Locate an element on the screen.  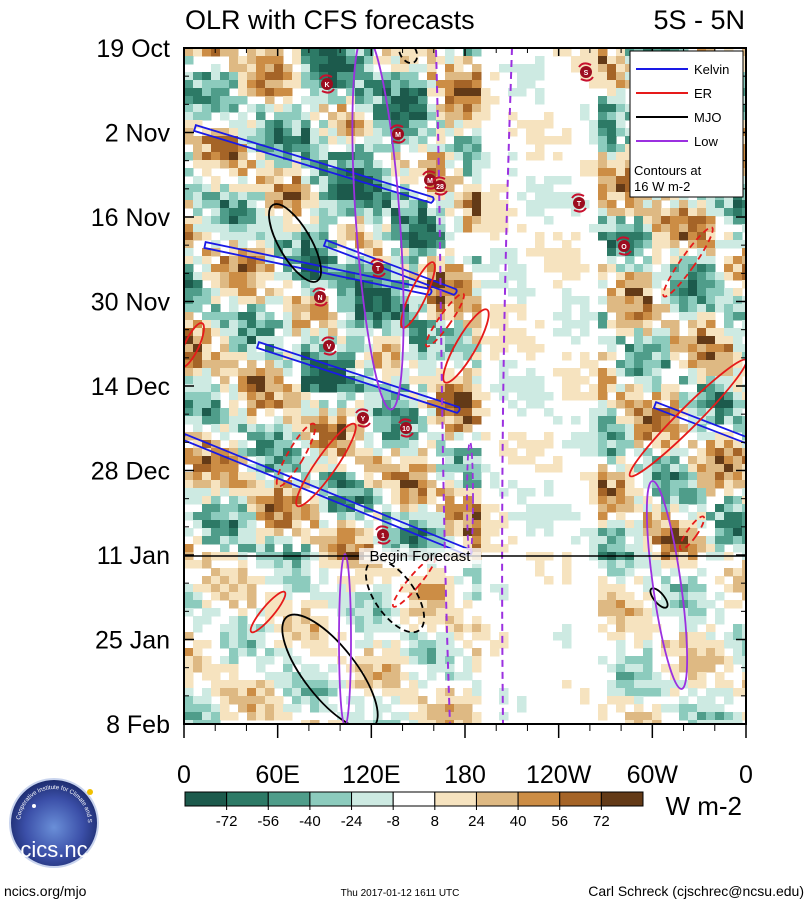
storm-marker: K is located at coordinates (327, 84).